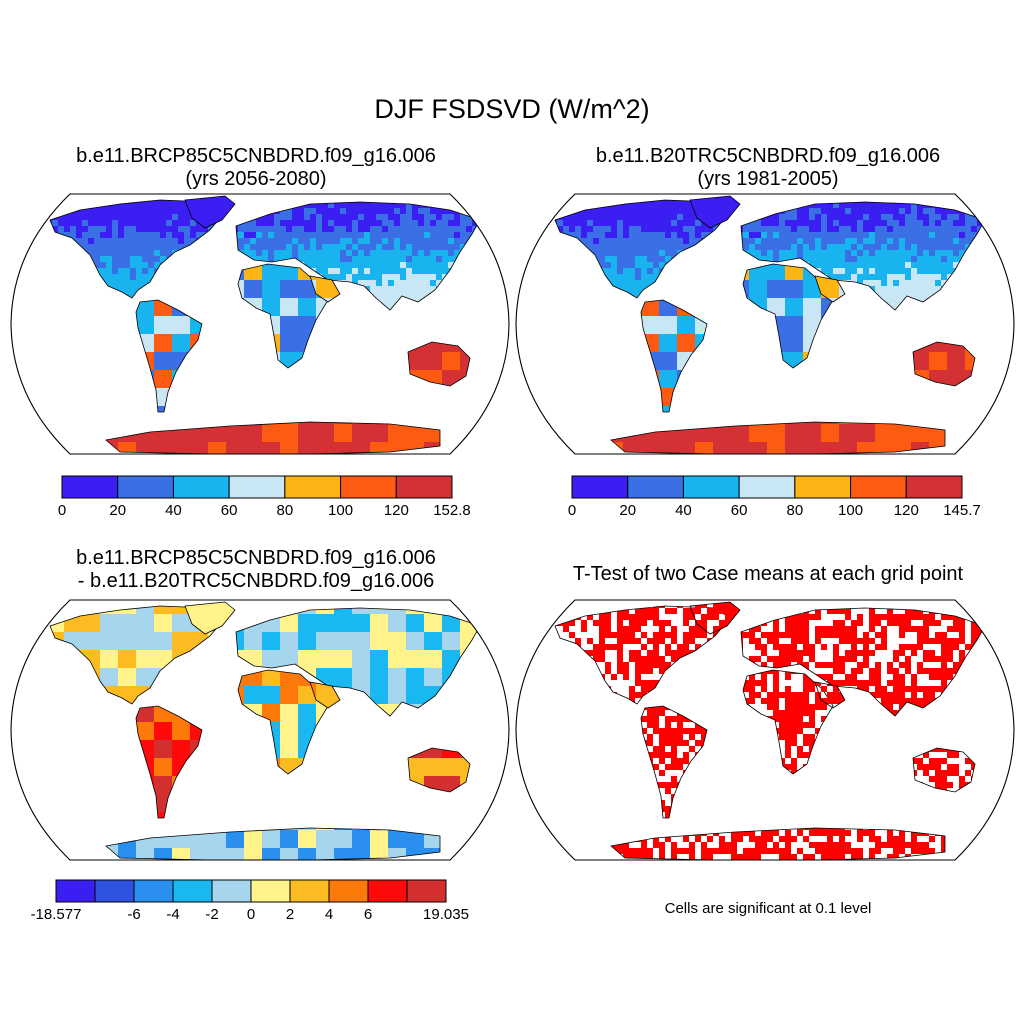  I want to click on panel-3-title-line1: b.e11.BRCP85C5CNBDRD.f09_g16.006, so click(256, 558).